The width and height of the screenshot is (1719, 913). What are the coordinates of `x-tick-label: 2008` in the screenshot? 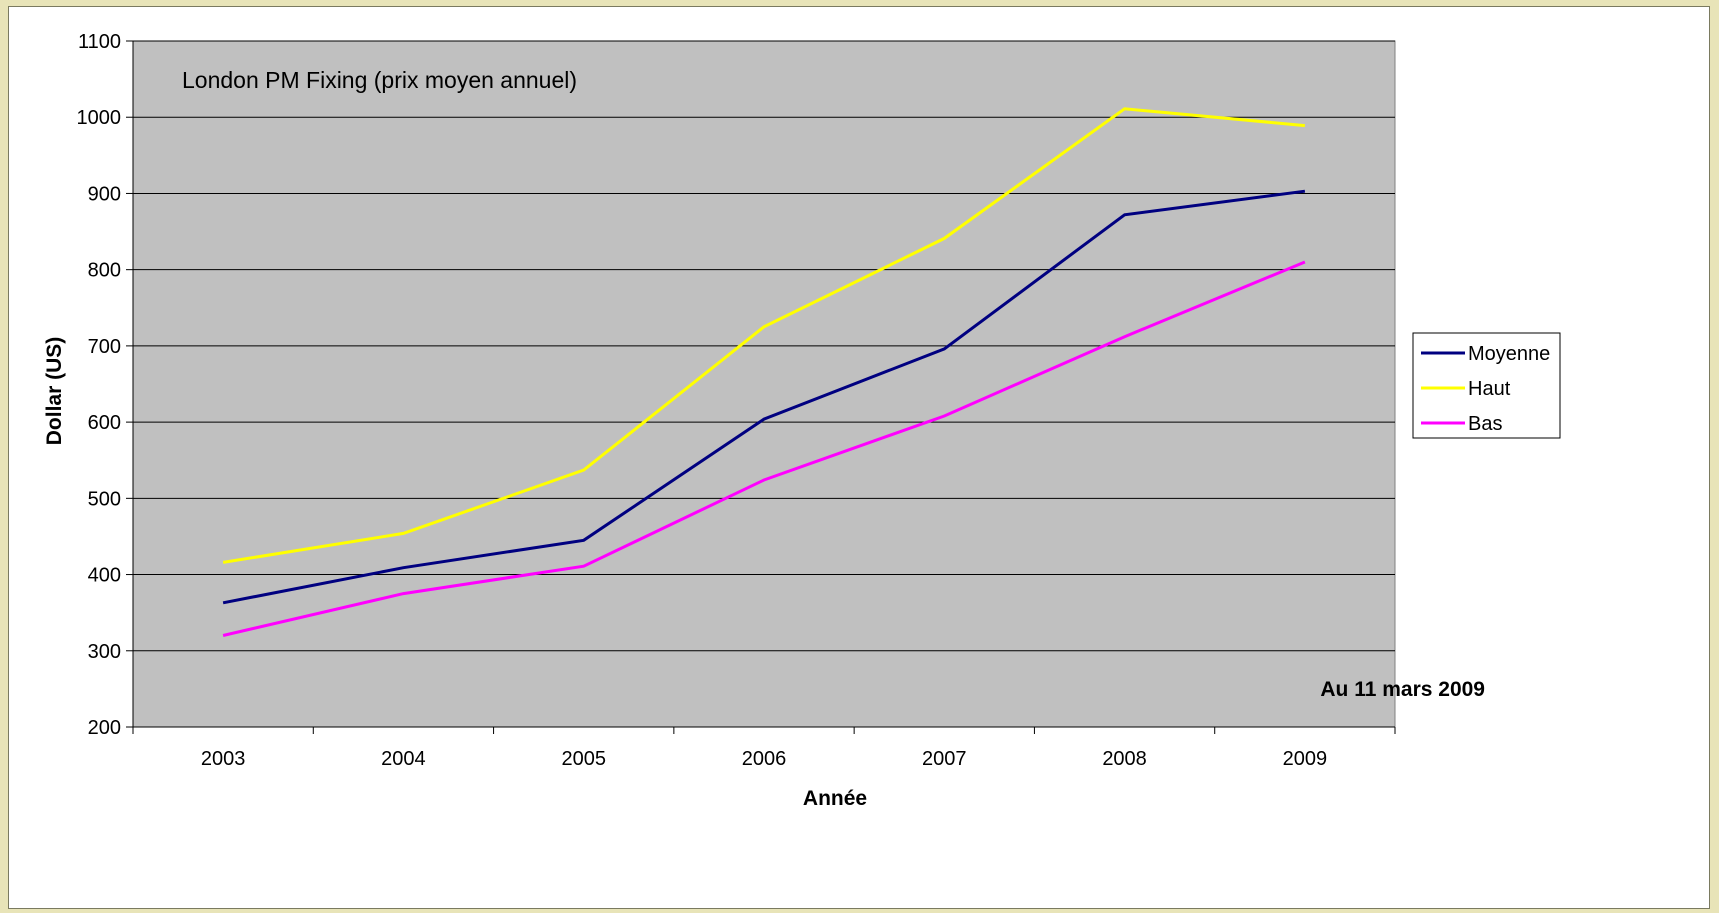 It's located at (1124, 759).